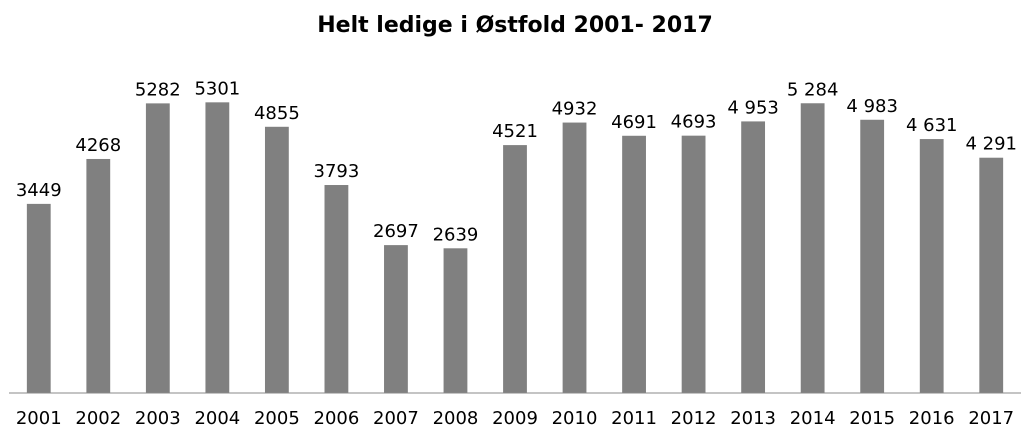 This screenshot has width=1022, height=432. What do you see at coordinates (753, 418) in the screenshot?
I see `x-tick-label: 2013` at bounding box center [753, 418].